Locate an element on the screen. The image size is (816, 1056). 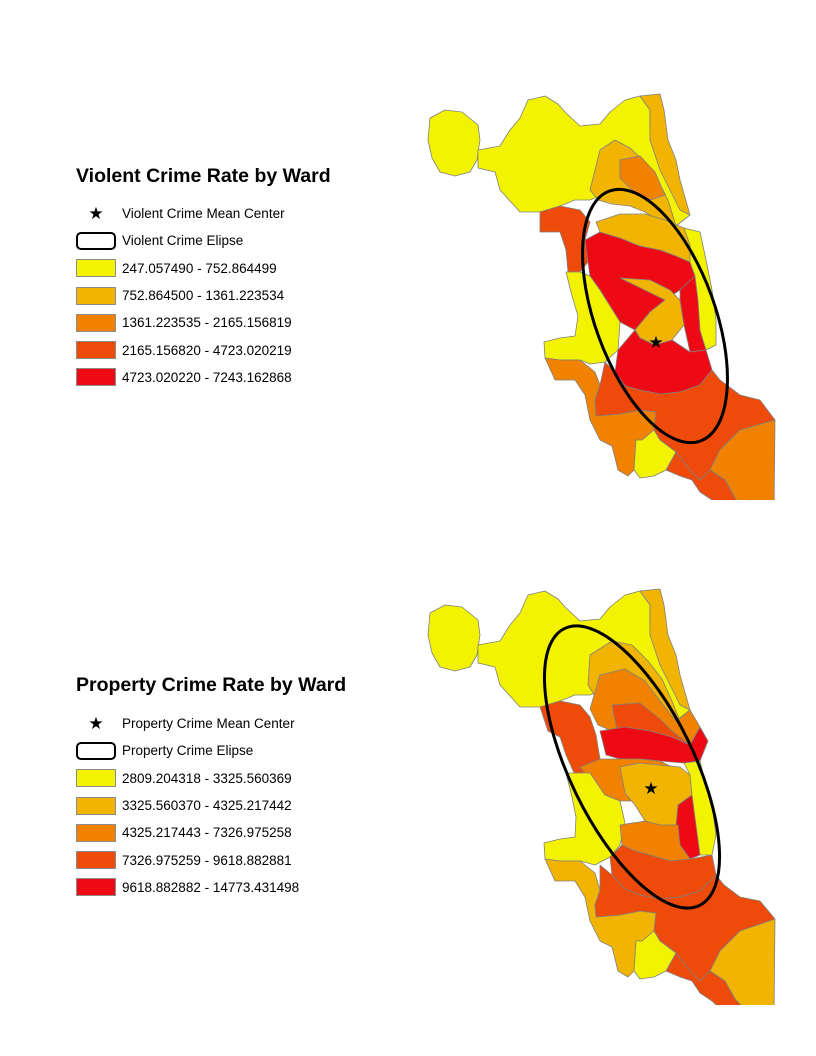
legend-class: 4325.217443 - 7326.975258 is located at coordinates (187, 832).